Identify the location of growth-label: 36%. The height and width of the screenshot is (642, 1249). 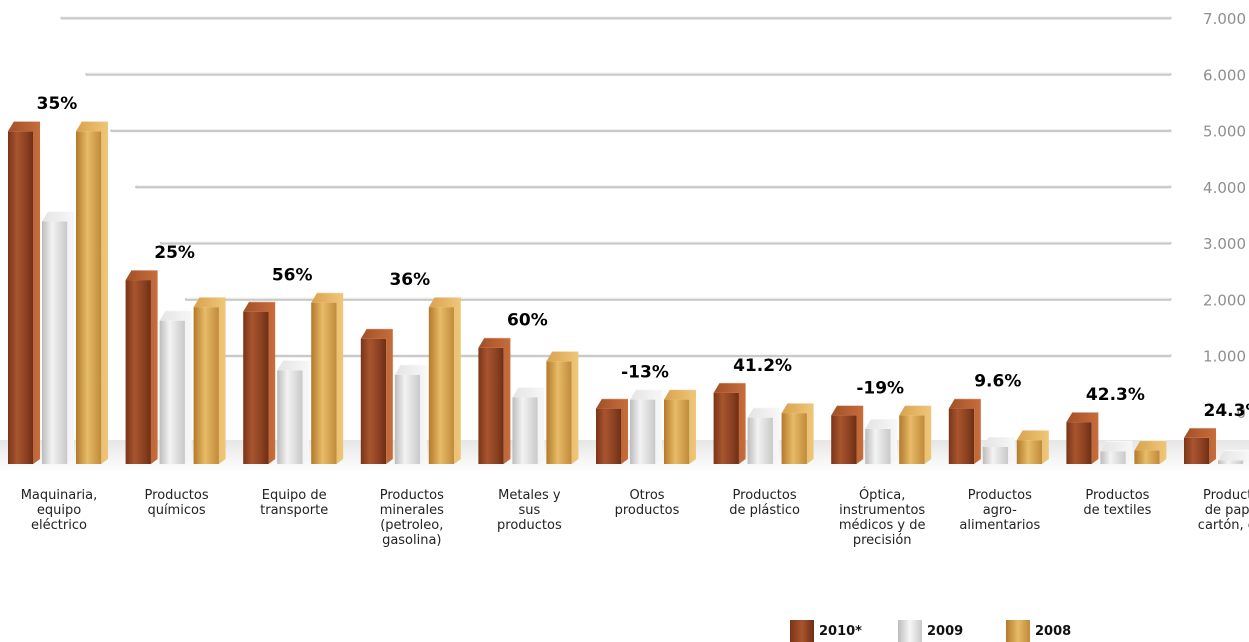
(409, 280).